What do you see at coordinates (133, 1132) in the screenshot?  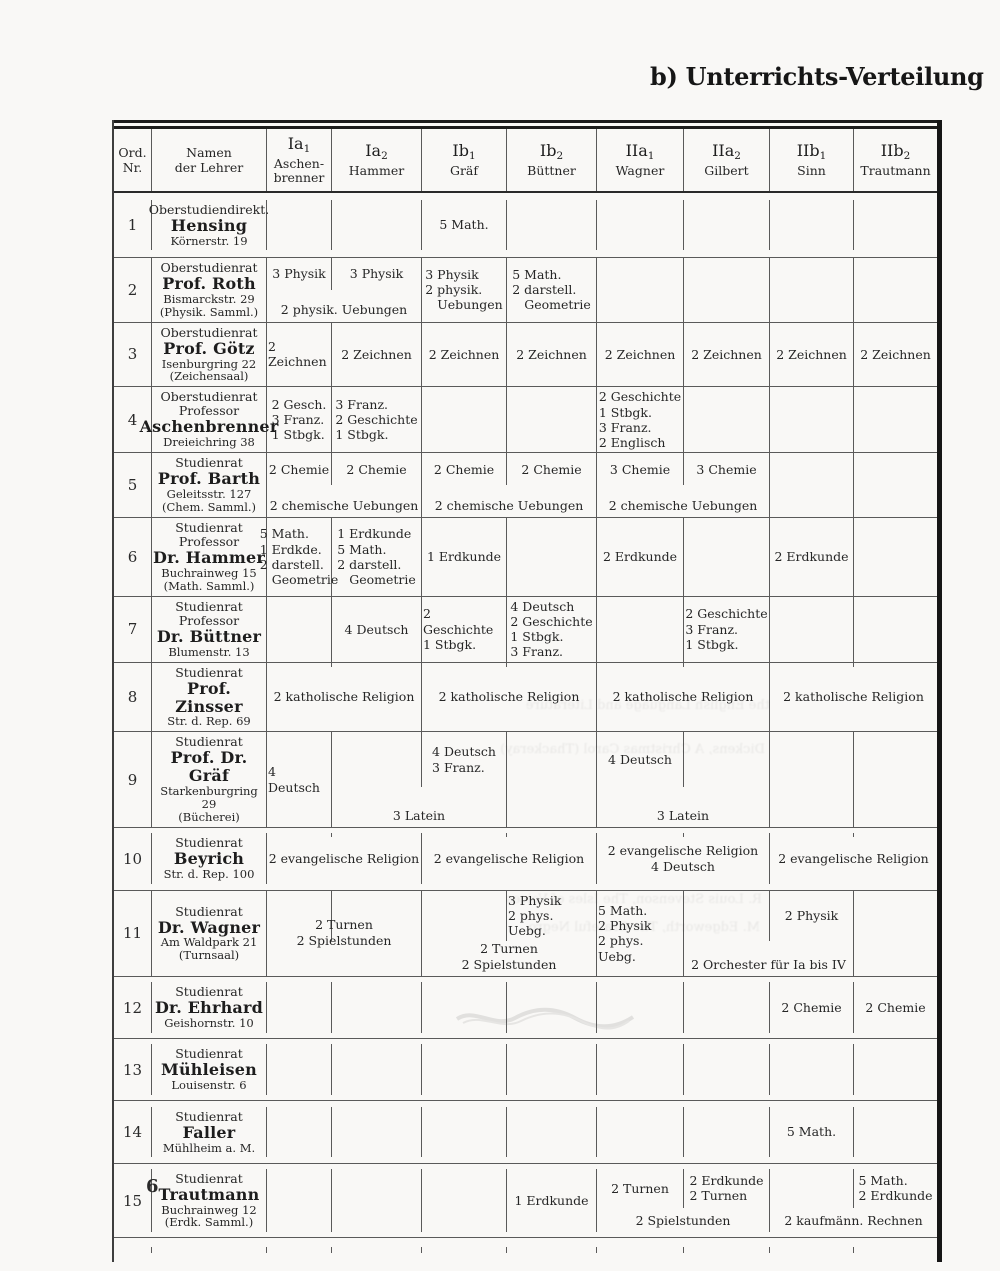 I see `row-number: 14` at bounding box center [133, 1132].